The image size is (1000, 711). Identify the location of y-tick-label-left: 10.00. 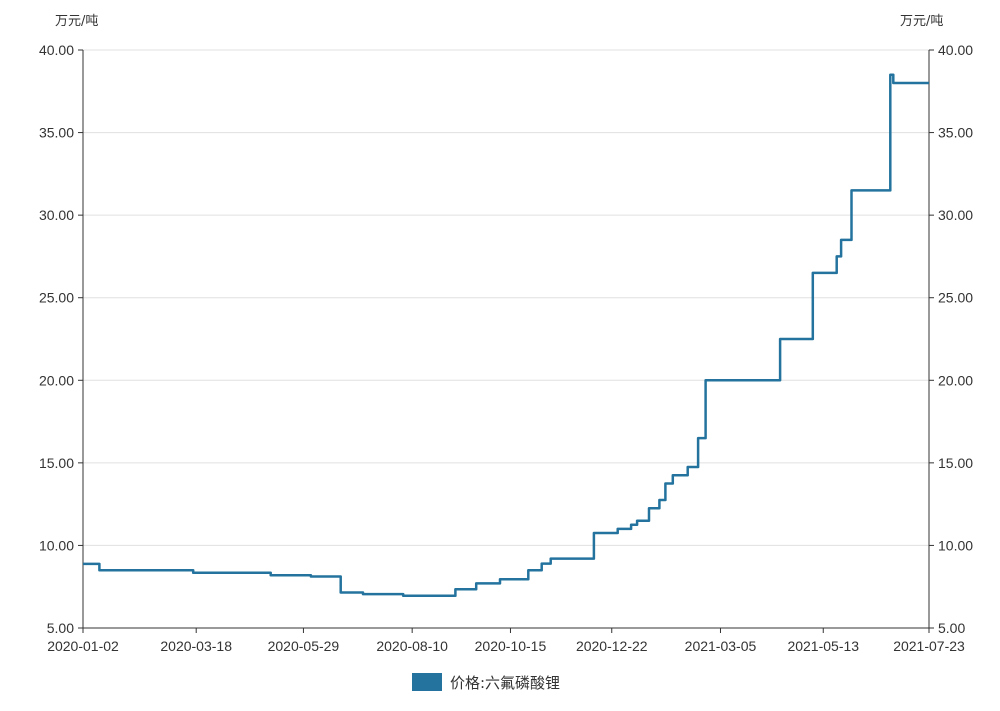
(56, 545).